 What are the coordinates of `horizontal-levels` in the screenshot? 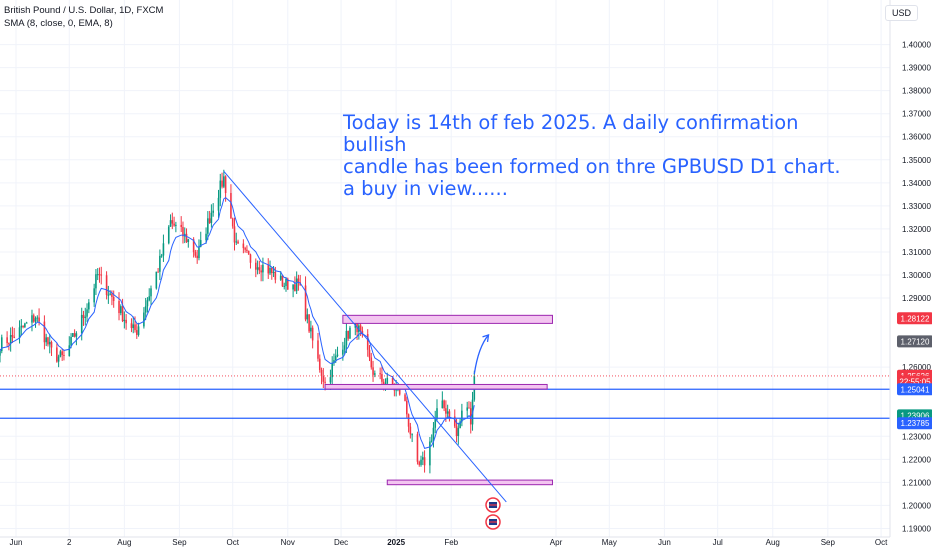 It's located at (445, 397).